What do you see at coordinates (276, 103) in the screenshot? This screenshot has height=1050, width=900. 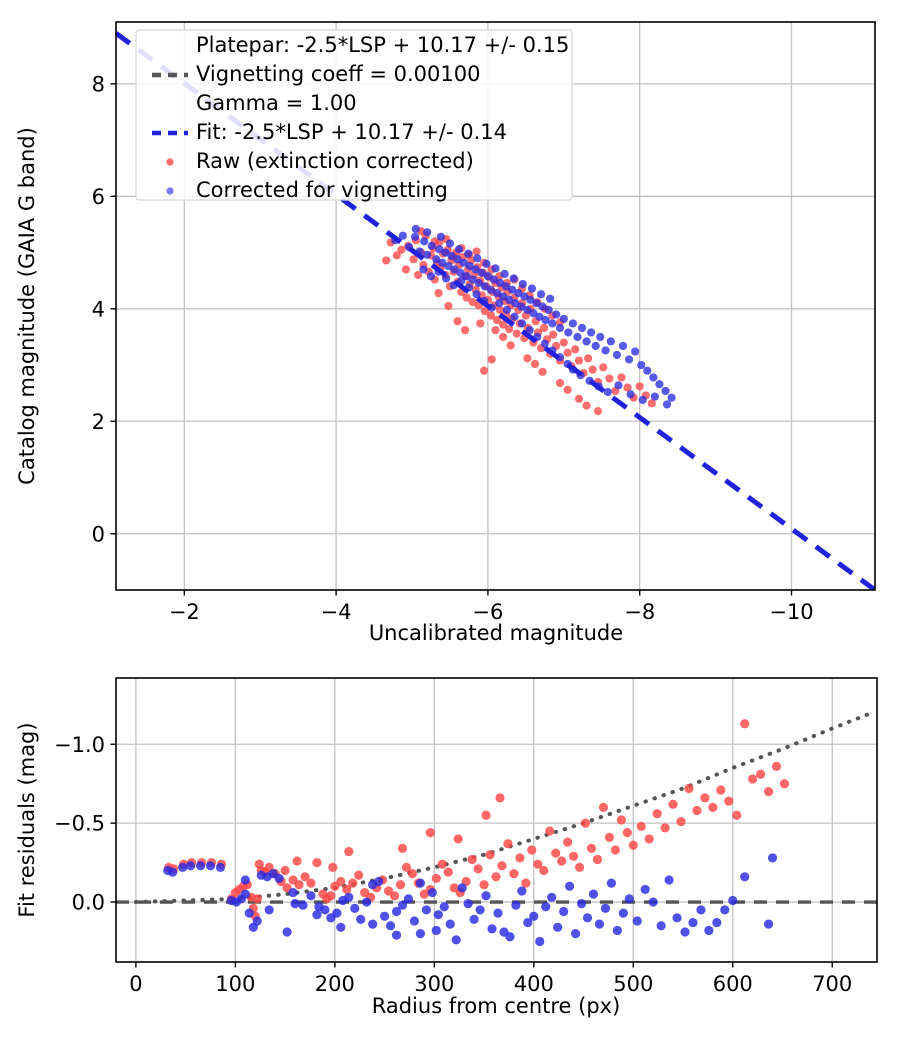 I see `legend-label: Gamma = 1.00` at bounding box center [276, 103].